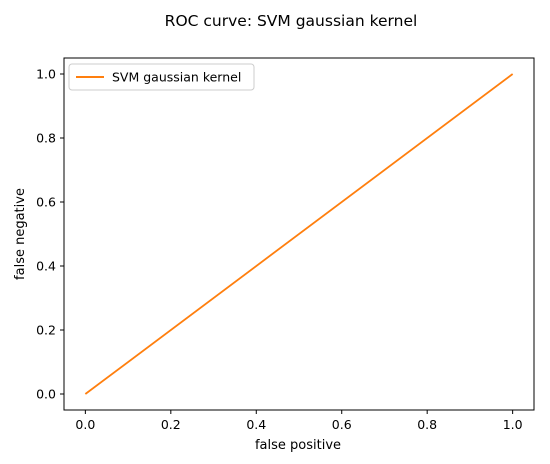 This screenshot has width=550, height=464. Describe the element at coordinates (46, 138) in the screenshot. I see `y-tick-label: 0.8` at that location.